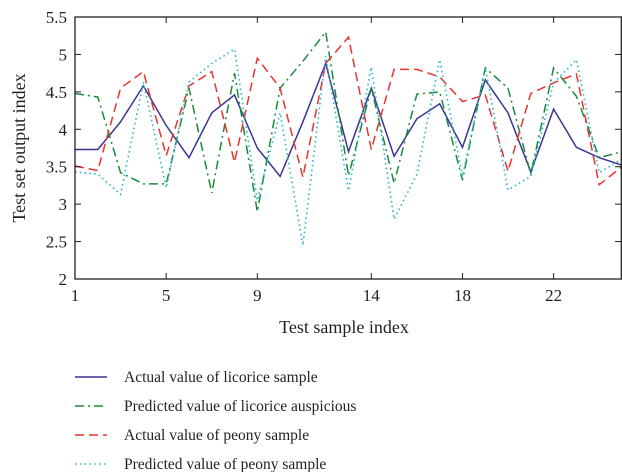 The height and width of the screenshot is (472, 622). Describe the element at coordinates (462, 295) in the screenshot. I see `x-tick-label: 18` at that location.